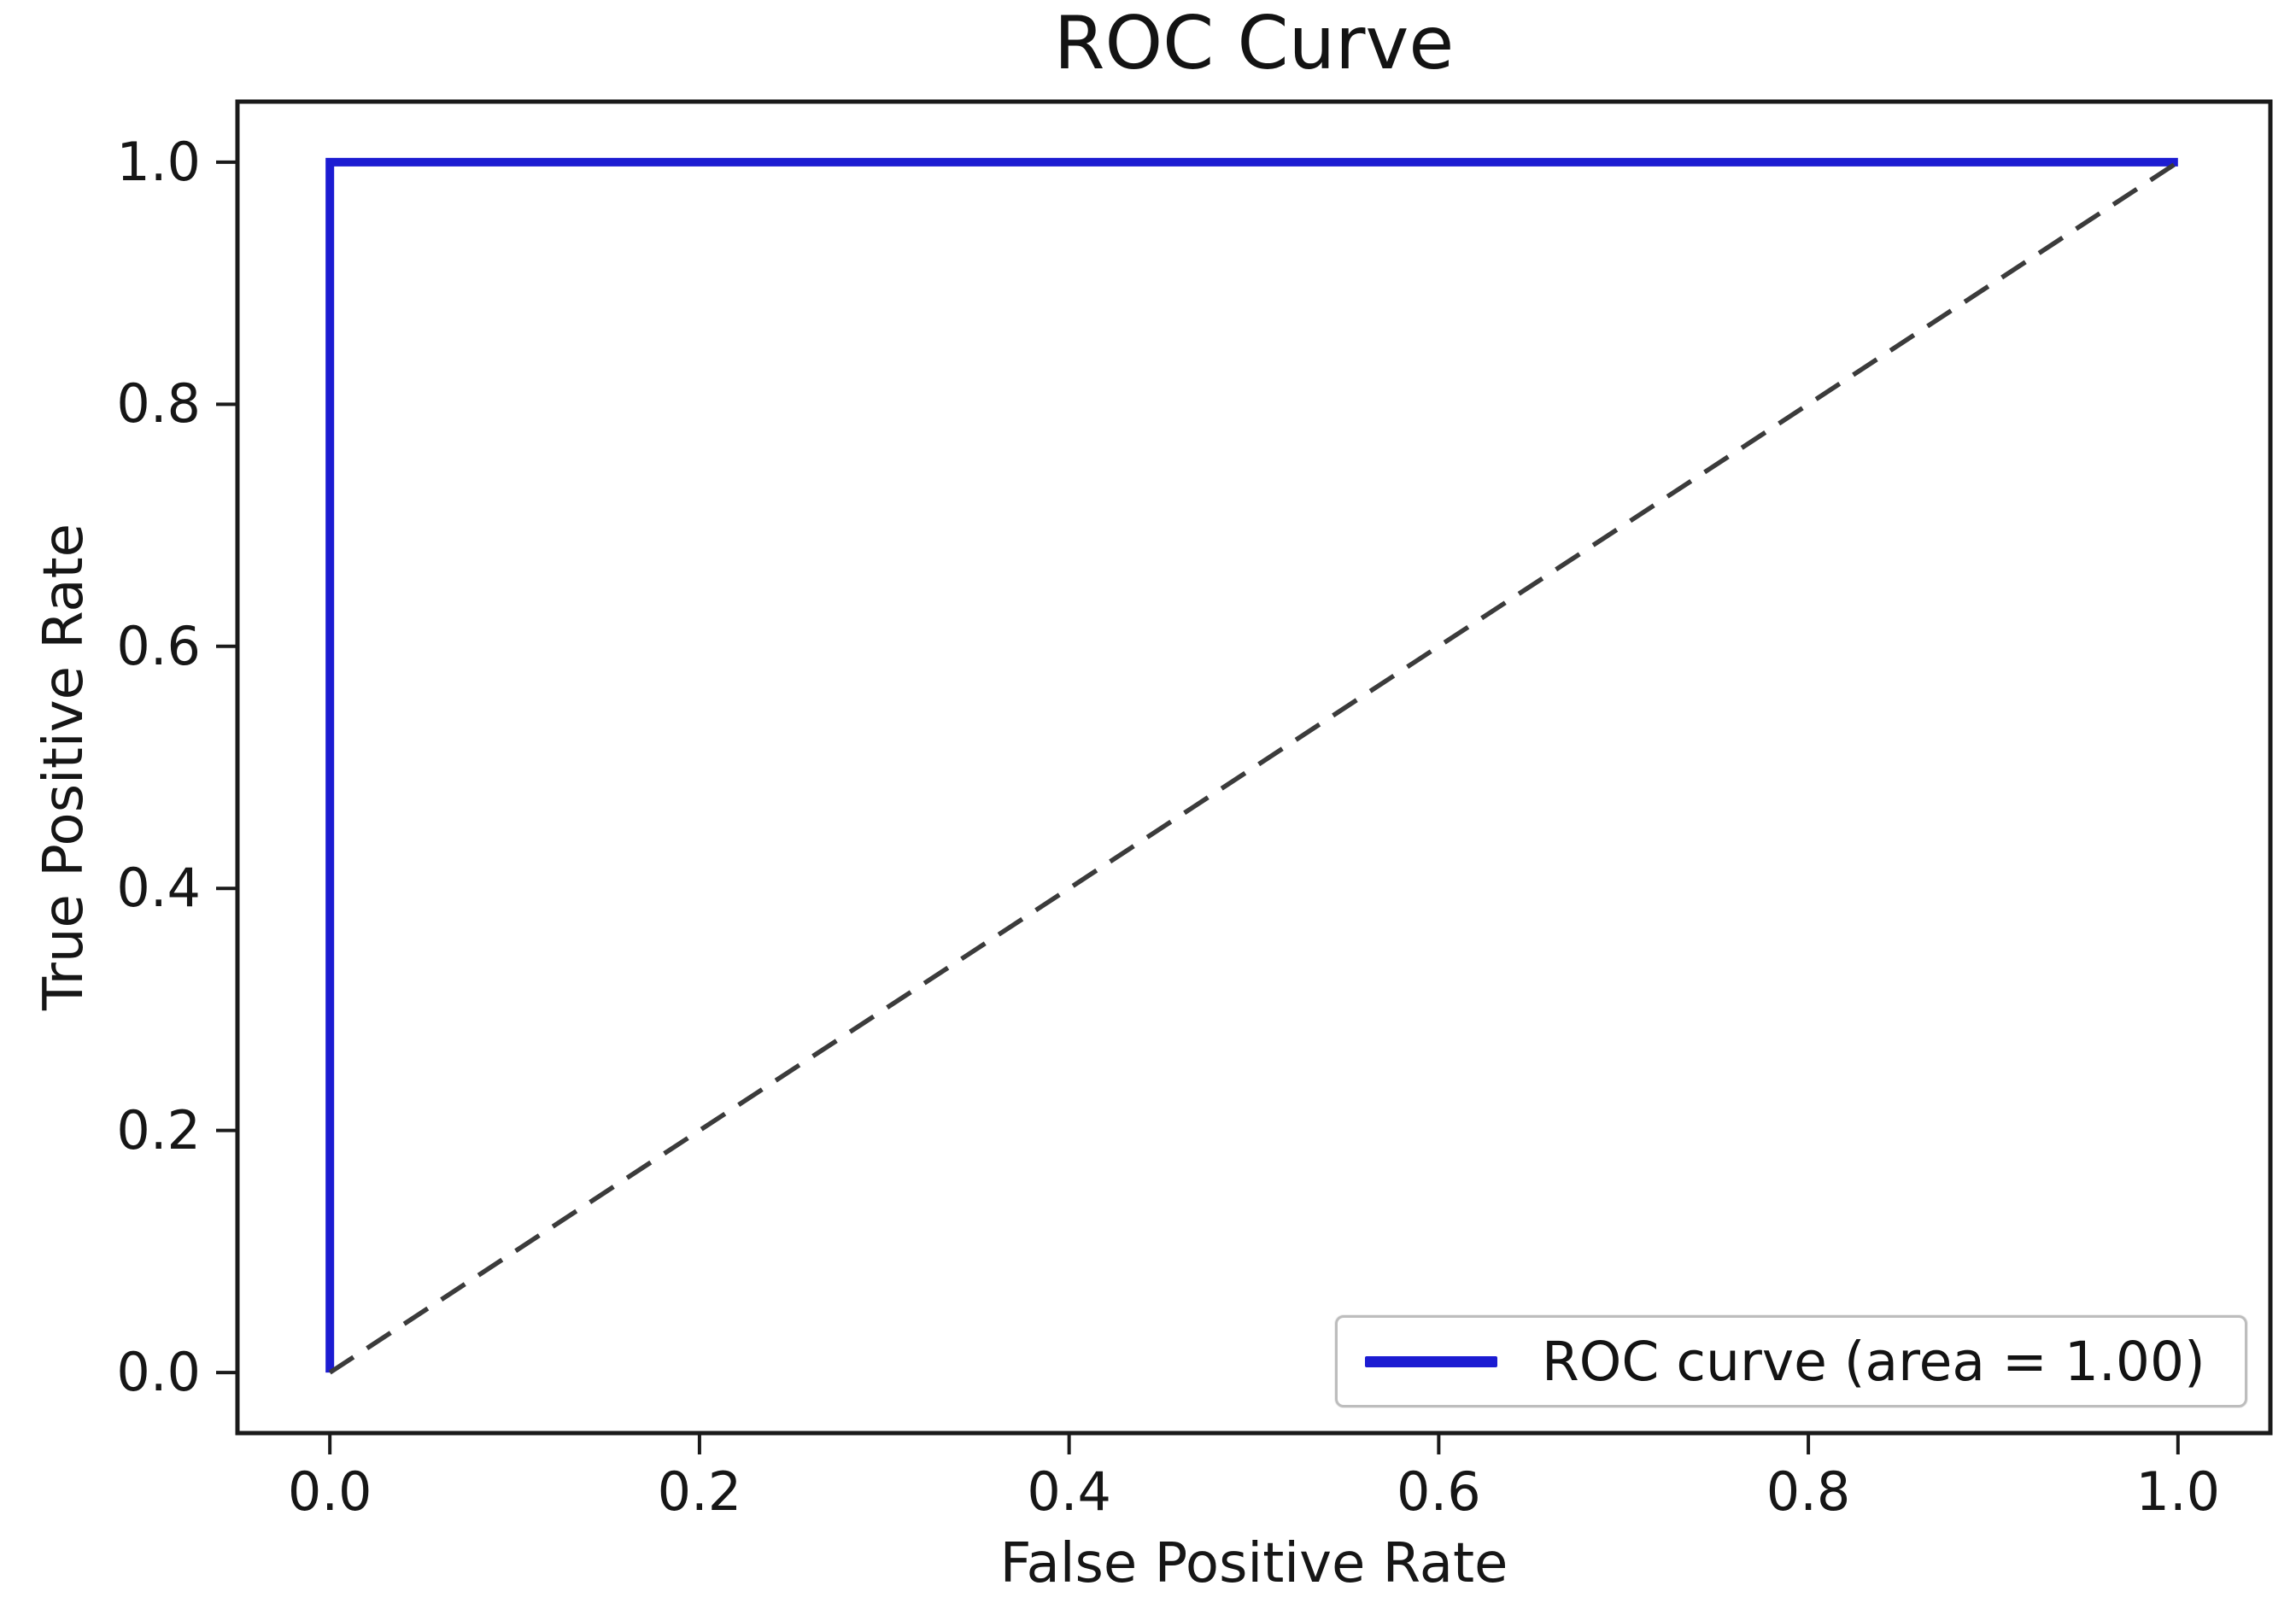  Describe the element at coordinates (158, 645) in the screenshot. I see `y-tick-label: 0.6` at that location.